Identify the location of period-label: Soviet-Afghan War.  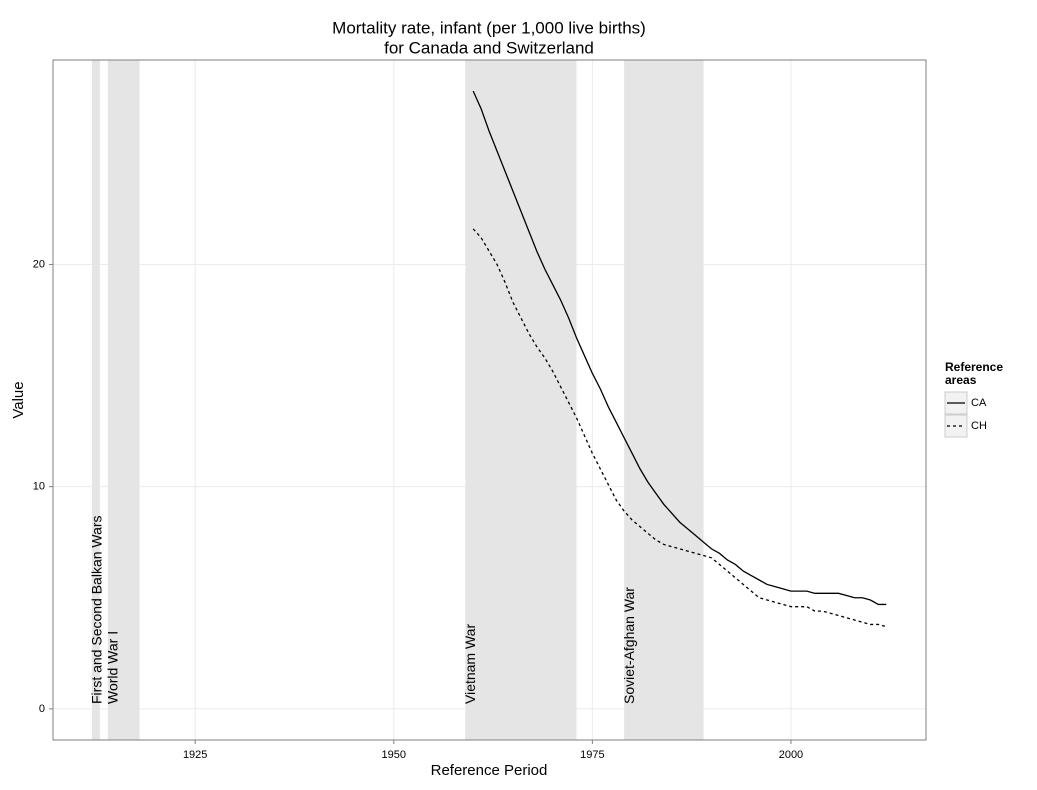
(629, 645).